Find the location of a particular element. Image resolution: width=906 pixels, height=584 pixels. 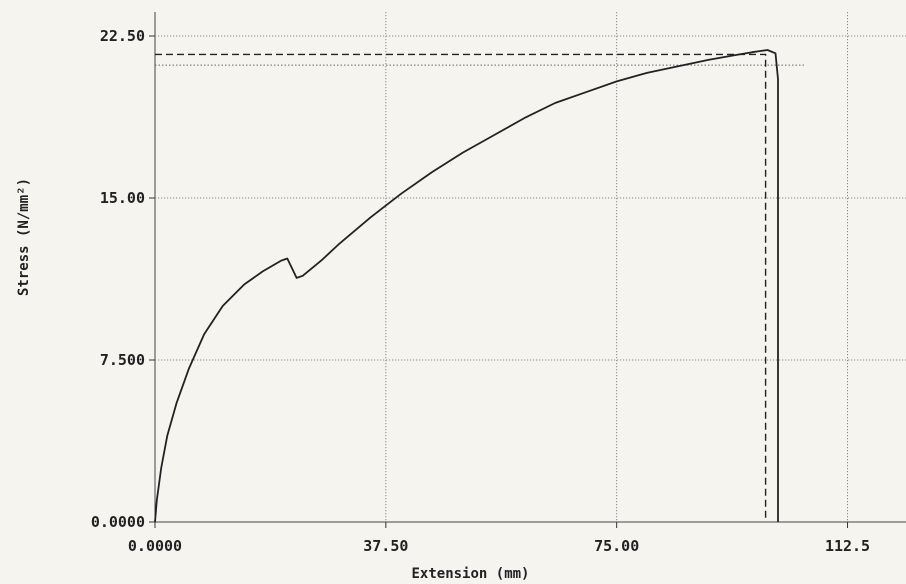

y-tick-label: 22.50 is located at coordinates (122, 36).